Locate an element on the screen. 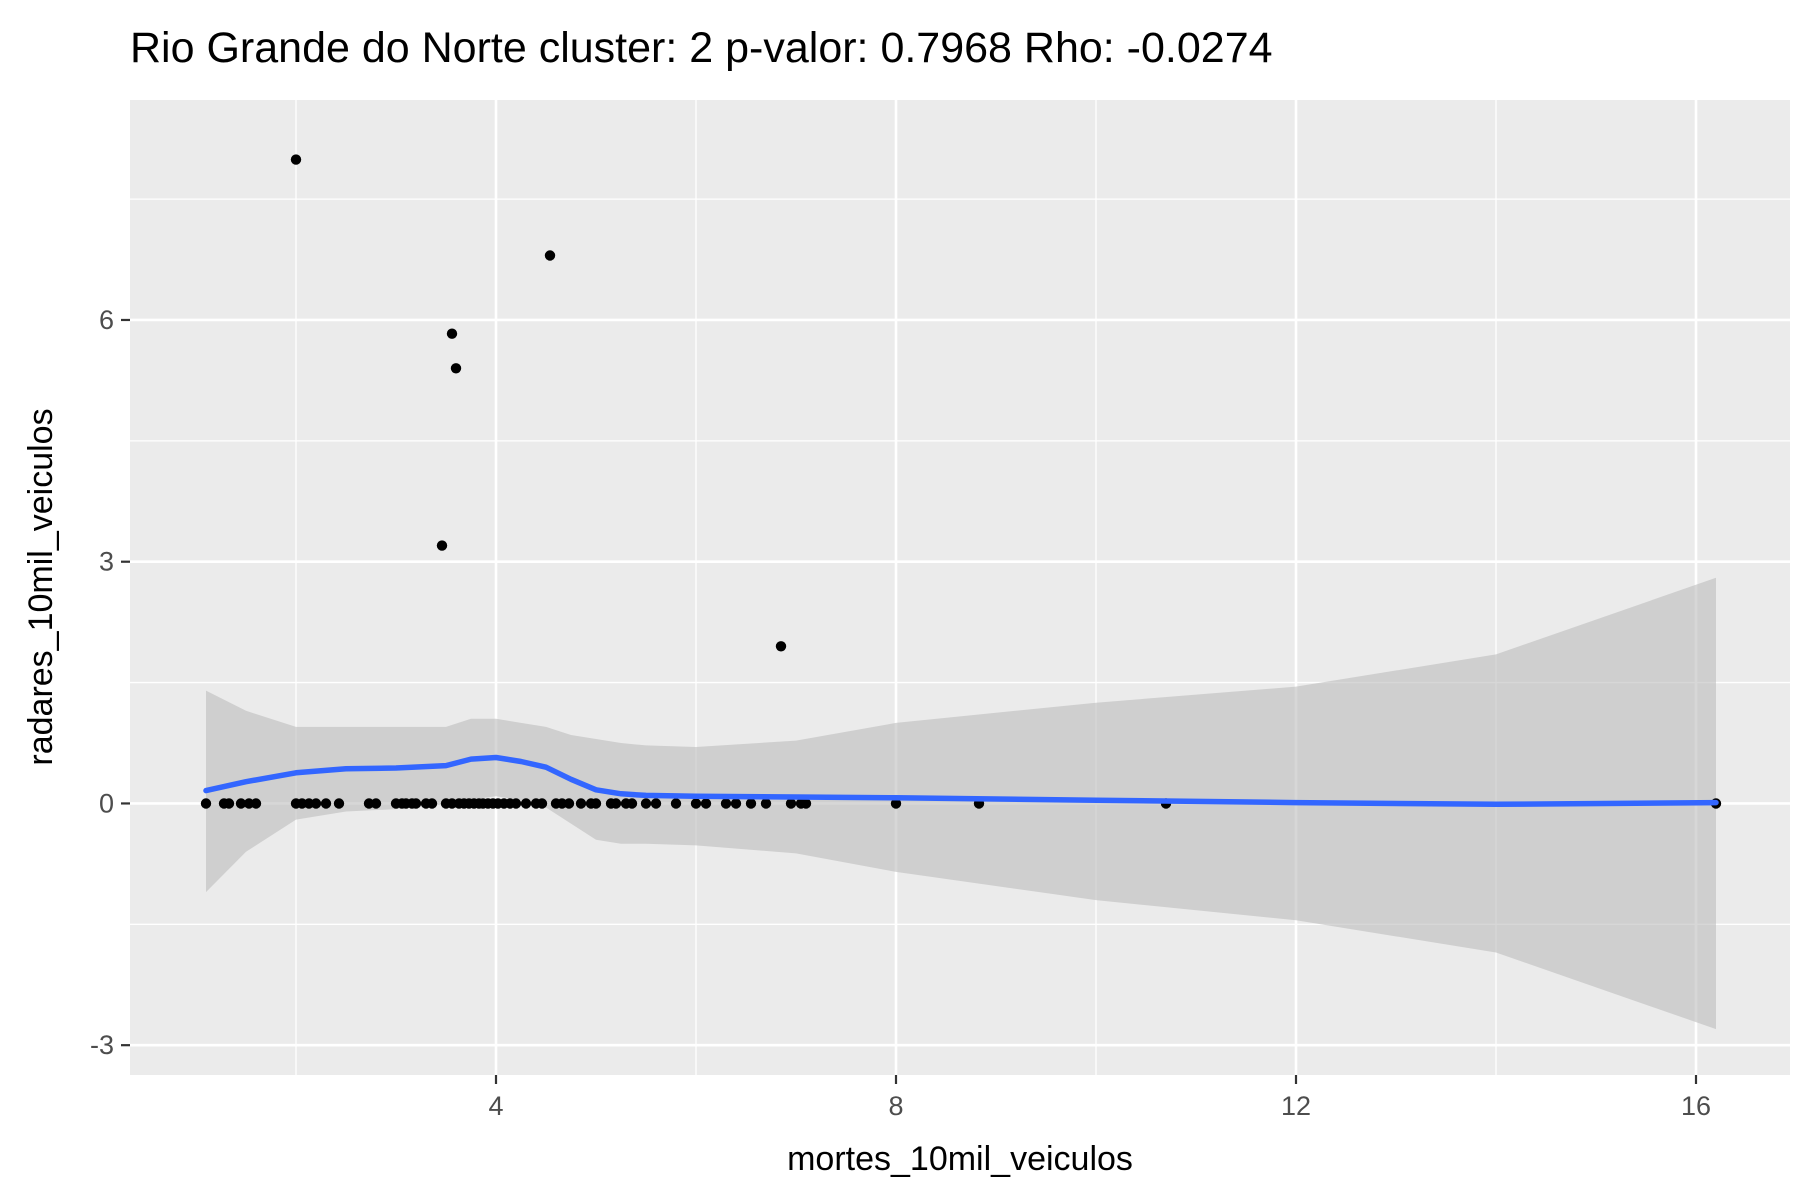 The width and height of the screenshot is (1800, 1200). smooth-line-layer is located at coordinates (961, 781).